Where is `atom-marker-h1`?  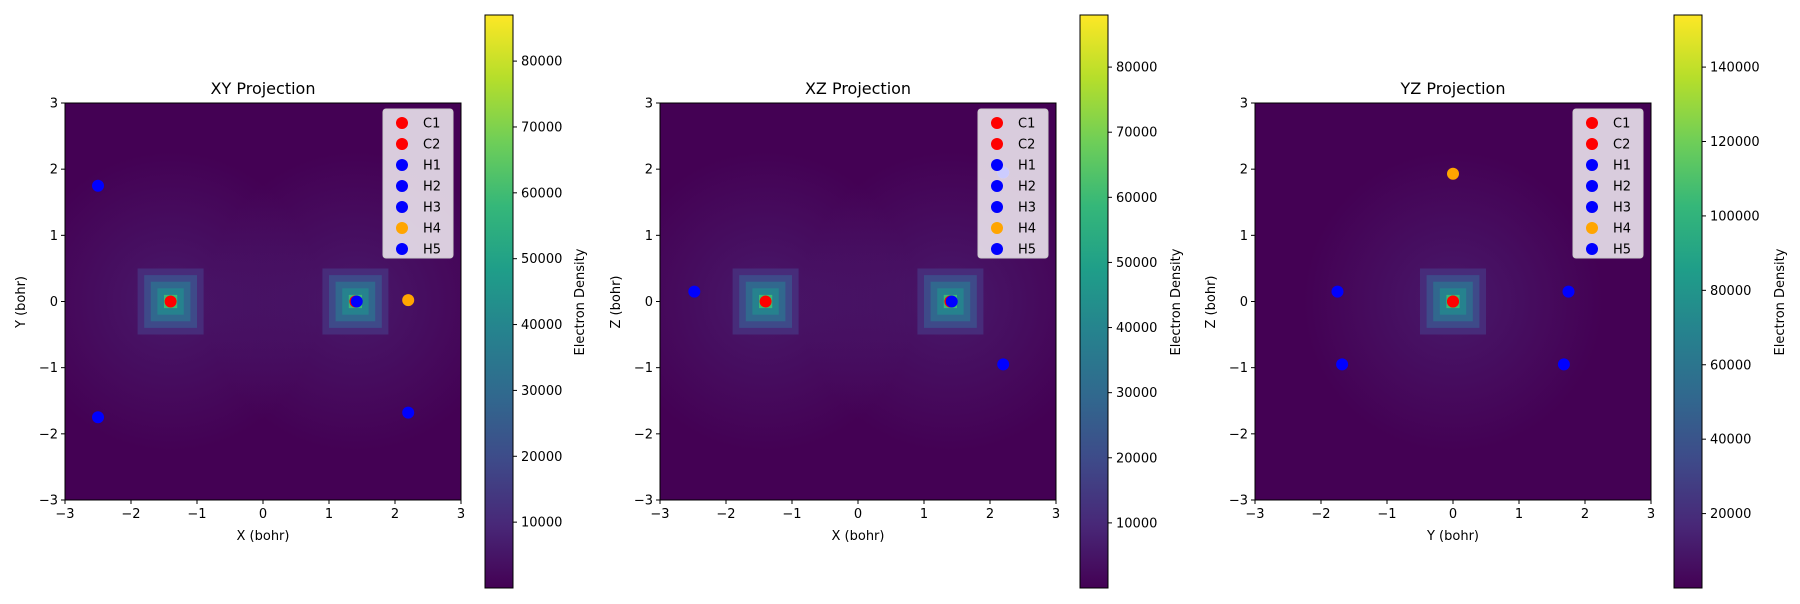 atom-marker-h1 is located at coordinates (694, 291).